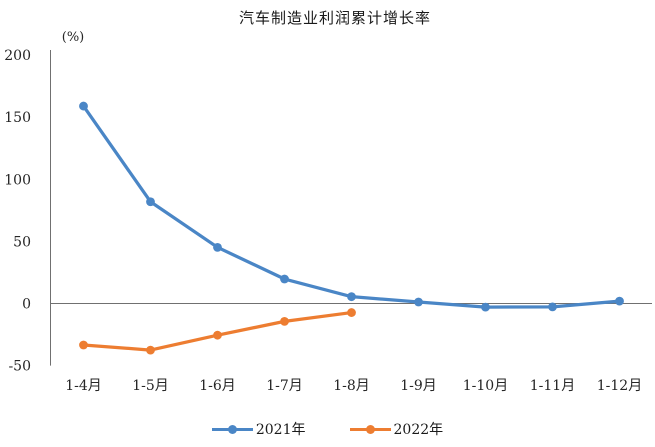  What do you see at coordinates (19, 367) in the screenshot?
I see `y-tick-label: -50` at bounding box center [19, 367].